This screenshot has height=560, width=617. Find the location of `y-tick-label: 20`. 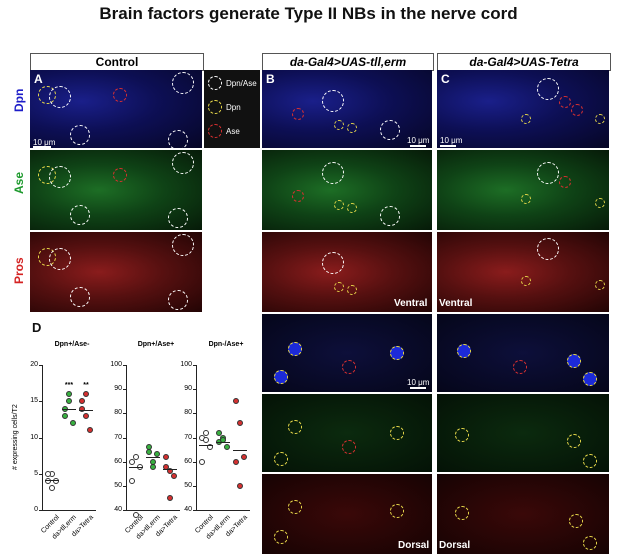

y-tick-label: 20 is located at coordinates (34, 364).